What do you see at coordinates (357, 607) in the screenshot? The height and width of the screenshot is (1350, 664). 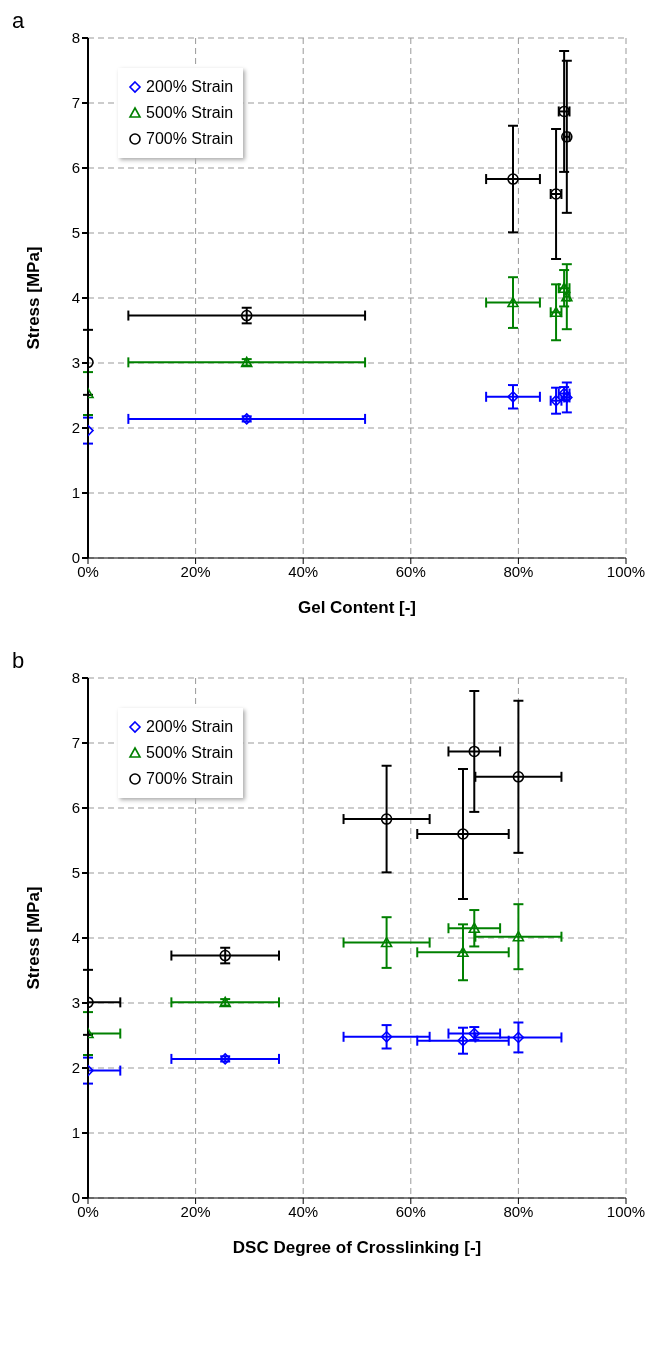 I see `x-axis-title: Gel Content [-]` at bounding box center [357, 607].